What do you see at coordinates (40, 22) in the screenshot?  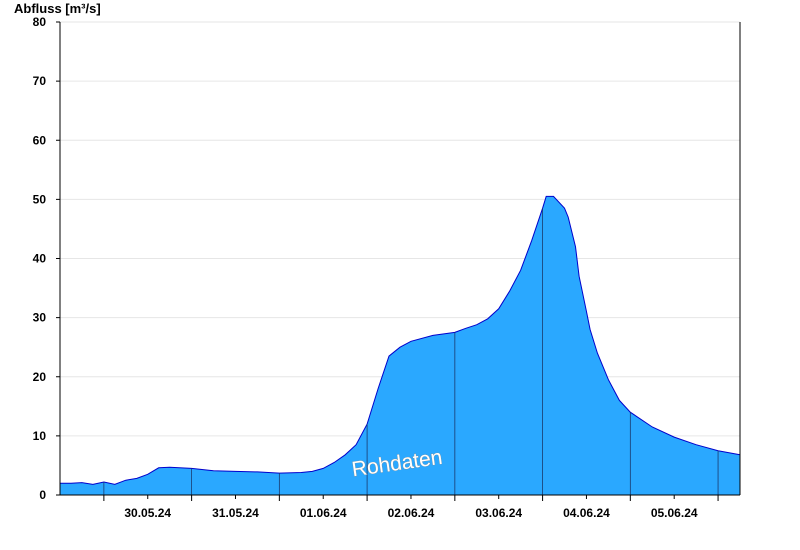 I see `y-tick-label: 80` at bounding box center [40, 22].